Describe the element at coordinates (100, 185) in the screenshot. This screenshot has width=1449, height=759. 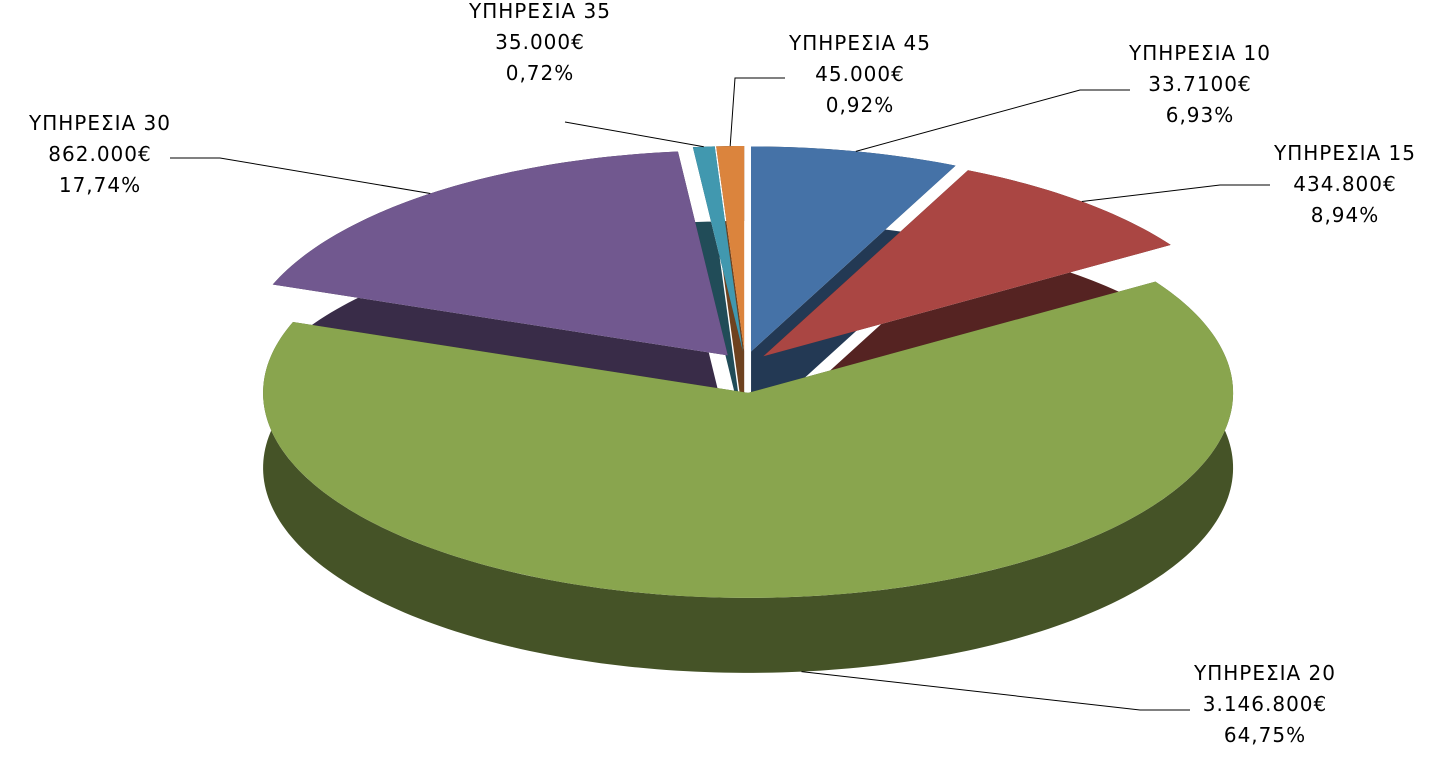
I see `label-line: 17,74%` at that location.